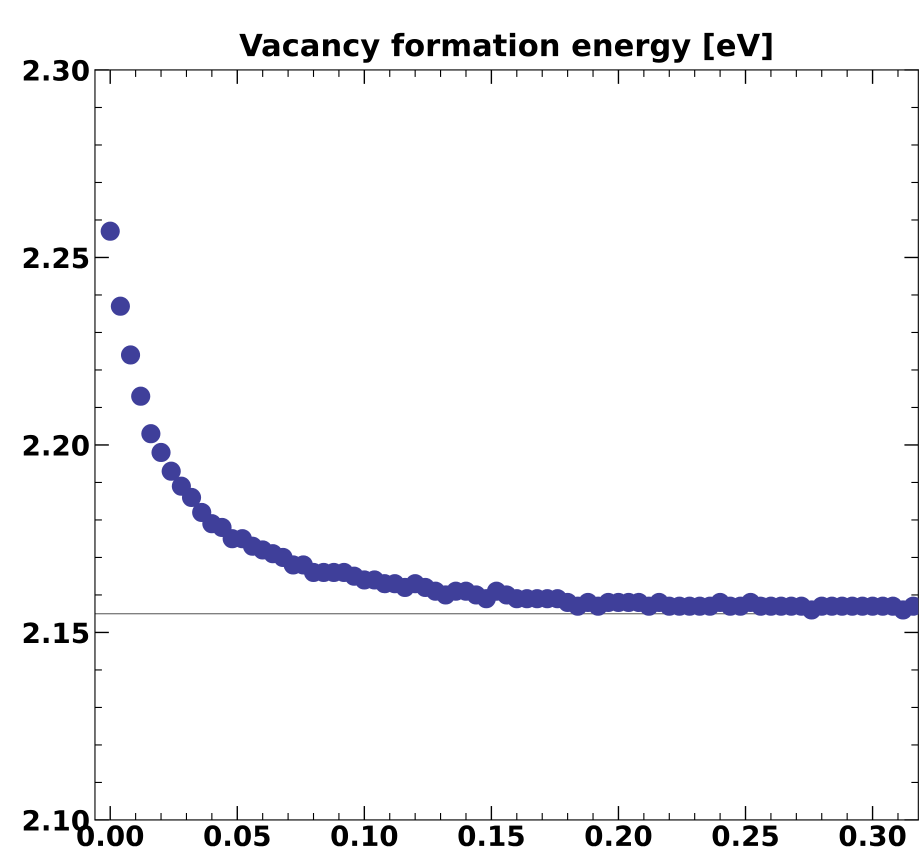 The width and height of the screenshot is (922, 864). Describe the element at coordinates (237, 835) in the screenshot. I see `x-tick-label: 0.05` at that location.